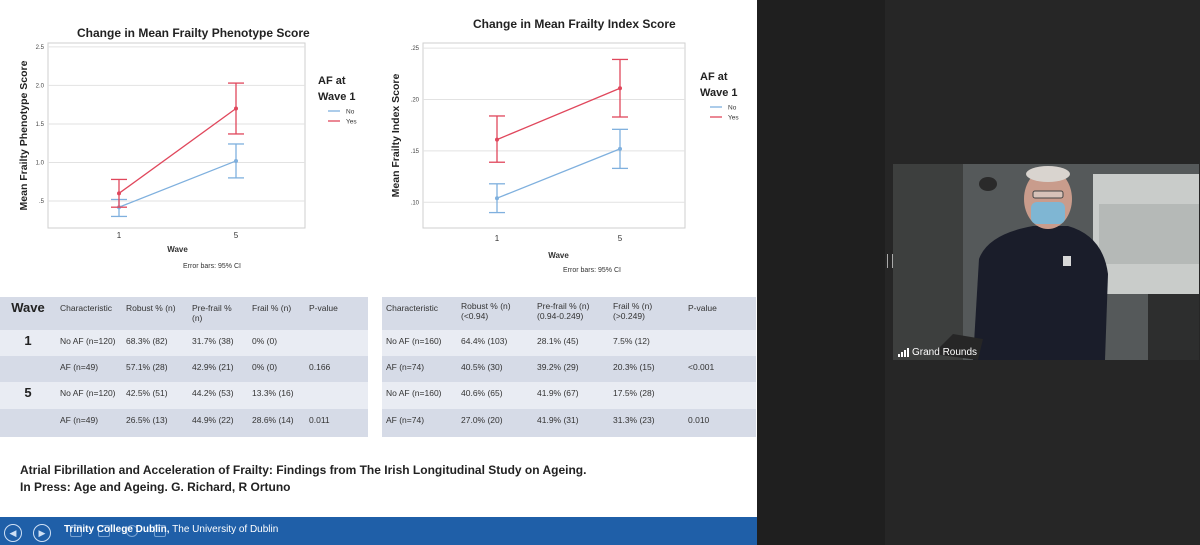 This screenshot has width=1200, height=545. Describe the element at coordinates (155, 423) in the screenshot. I see `table1-cell: 26.5% (13)` at that location.